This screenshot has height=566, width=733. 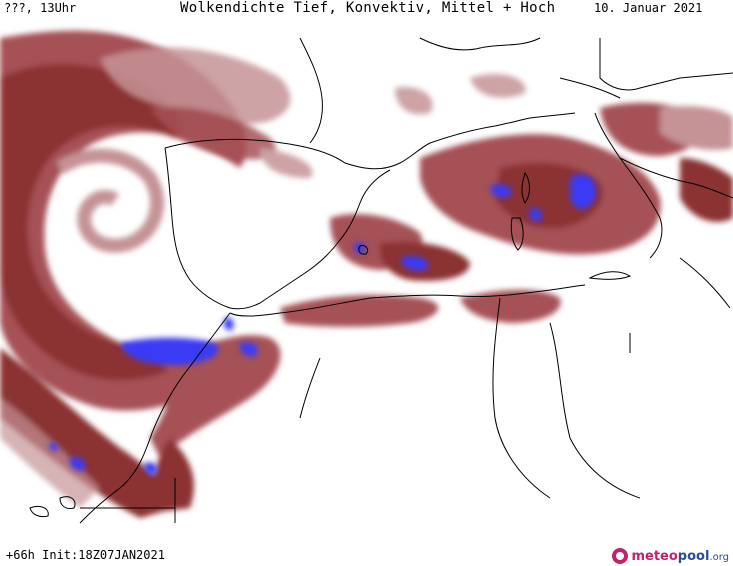 What do you see at coordinates (654, 556) in the screenshot?
I see `logo-text-meteo: meteo` at bounding box center [654, 556].